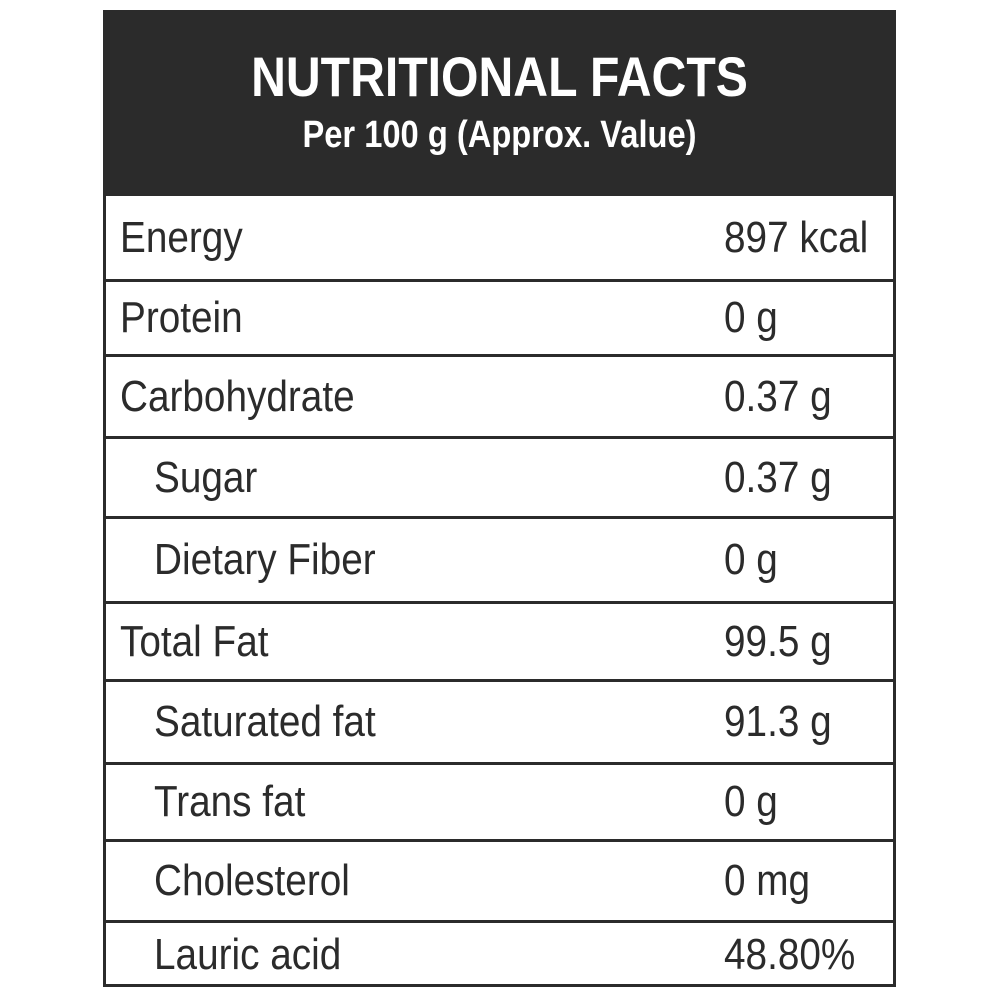 This screenshot has height=1000, width=1000. What do you see at coordinates (796, 237) in the screenshot?
I see `nutrient-value: 897 kcal` at bounding box center [796, 237].